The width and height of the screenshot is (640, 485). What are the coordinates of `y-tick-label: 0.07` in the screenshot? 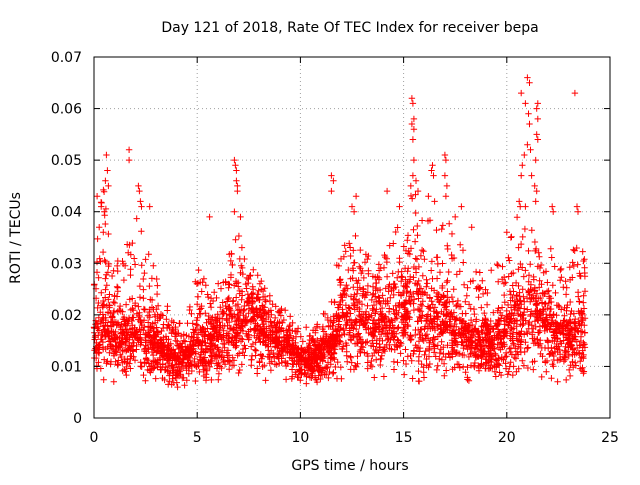 It's located at (66, 58).